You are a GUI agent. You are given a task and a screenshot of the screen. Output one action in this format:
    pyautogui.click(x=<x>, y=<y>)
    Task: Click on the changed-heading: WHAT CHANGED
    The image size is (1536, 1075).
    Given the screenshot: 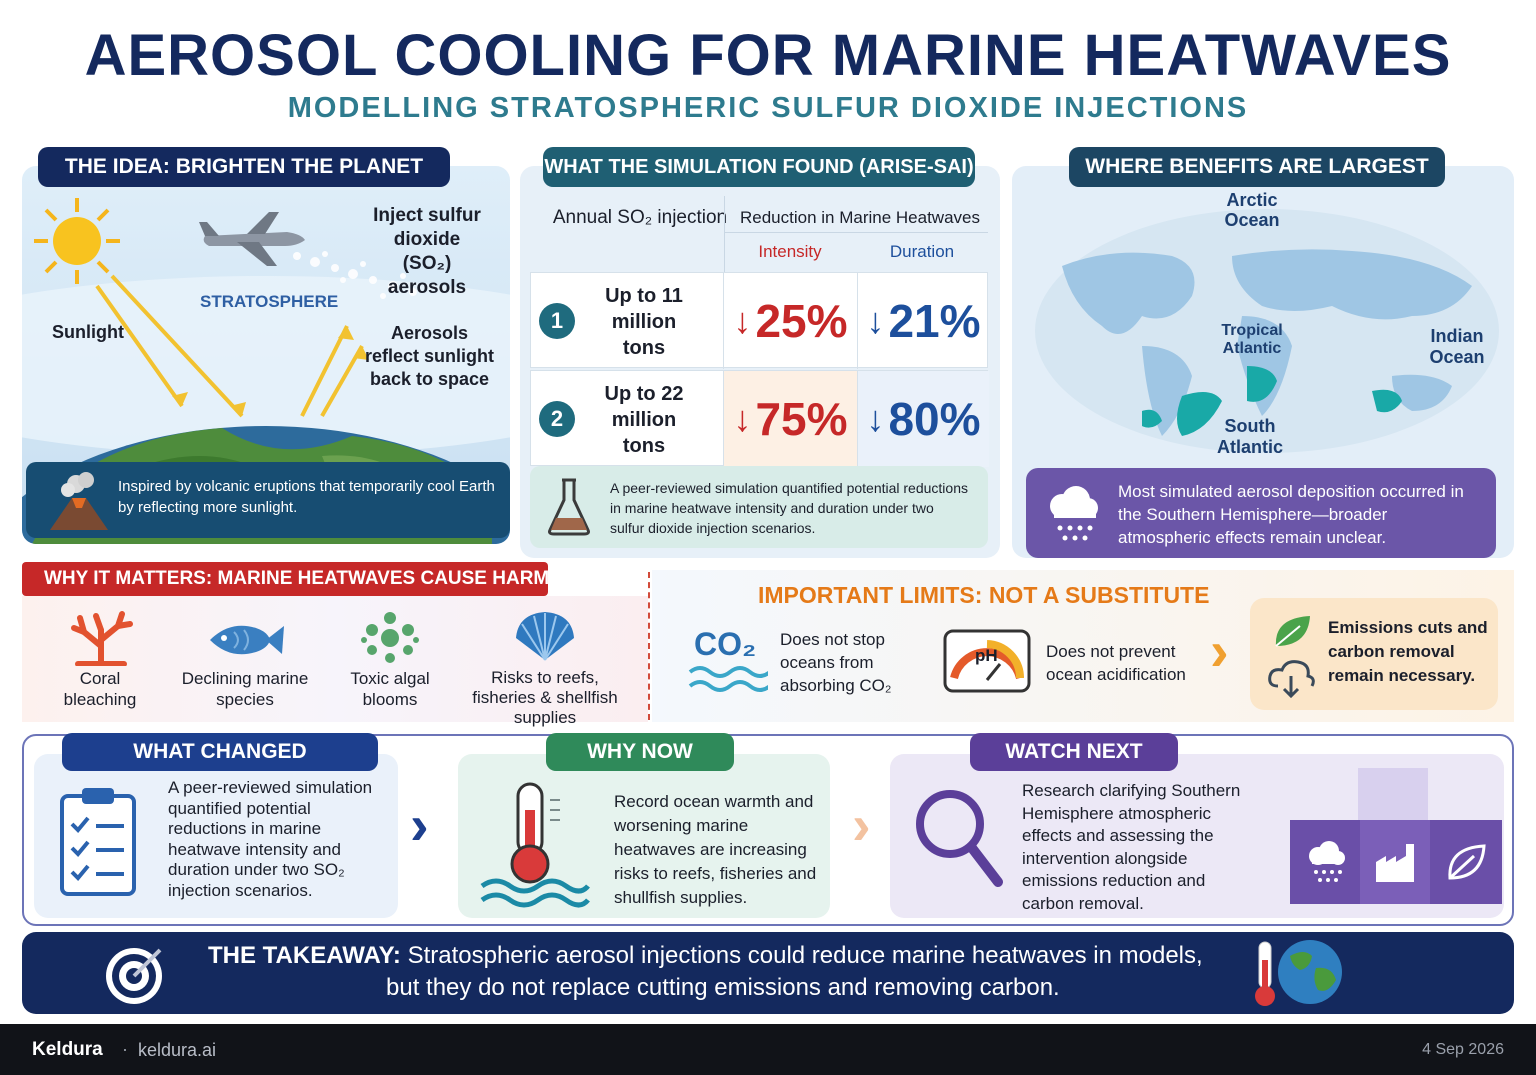 What is the action you would take?
    pyautogui.click(x=220, y=752)
    